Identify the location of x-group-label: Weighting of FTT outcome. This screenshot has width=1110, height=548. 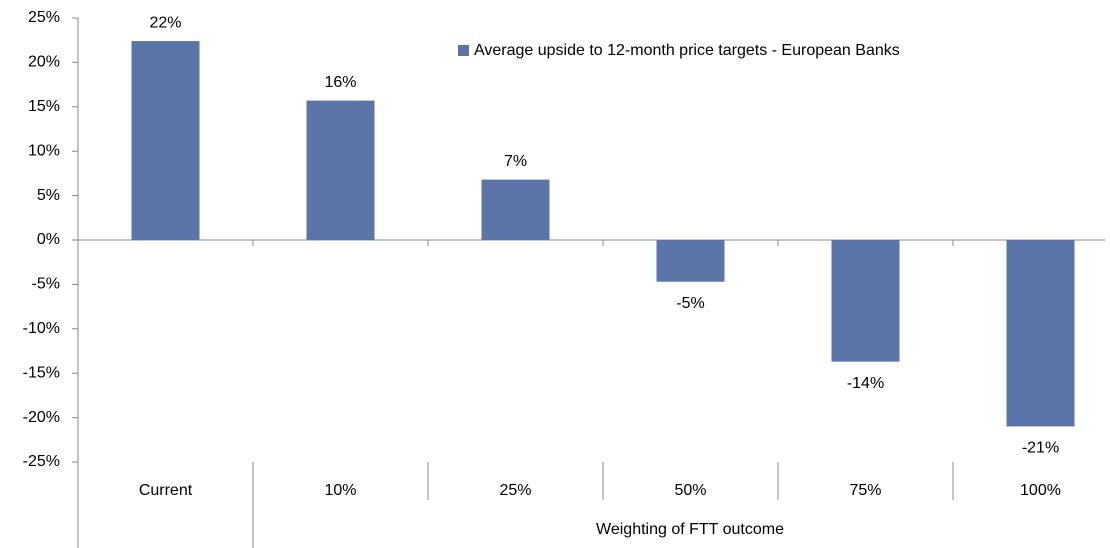
(690, 529).